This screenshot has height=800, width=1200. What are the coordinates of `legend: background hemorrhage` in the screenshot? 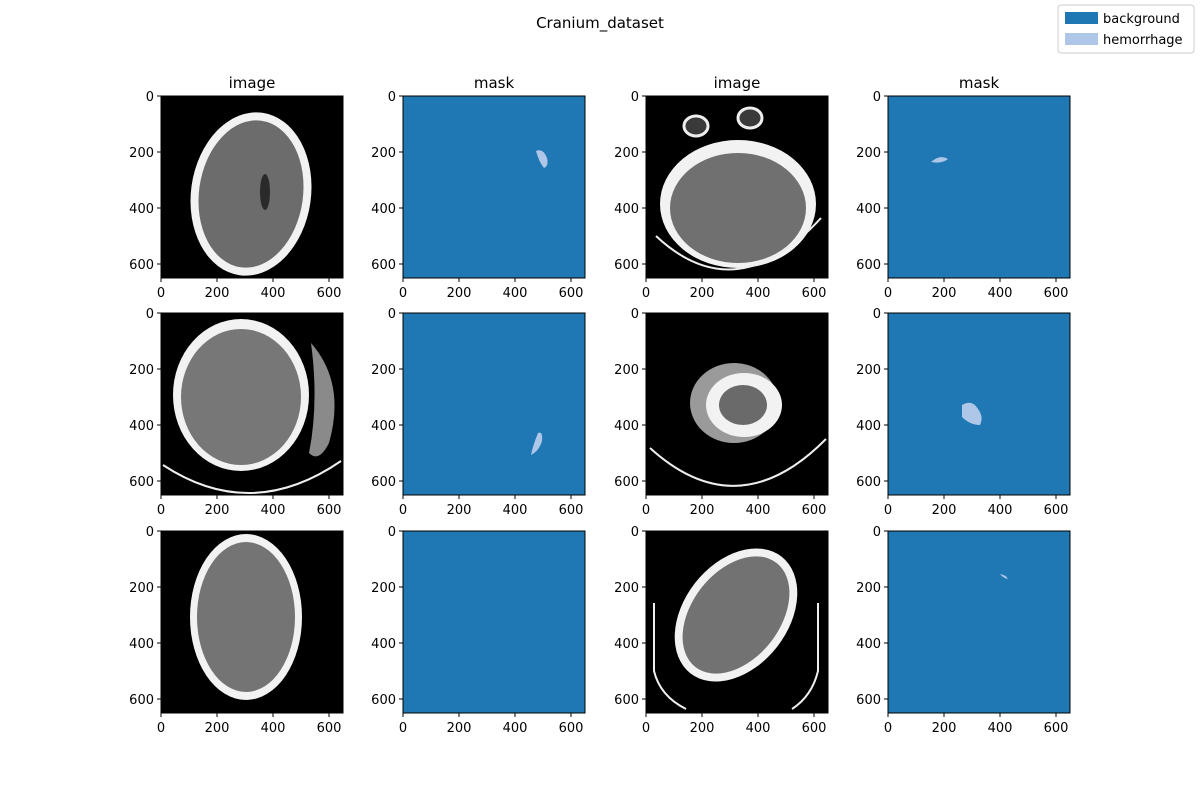 It's located at (1126, 29).